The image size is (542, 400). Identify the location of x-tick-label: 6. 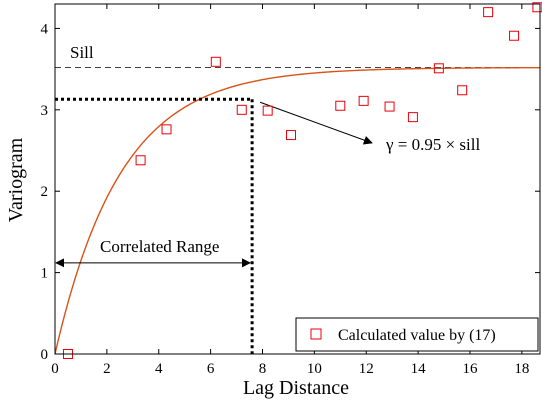
(211, 369).